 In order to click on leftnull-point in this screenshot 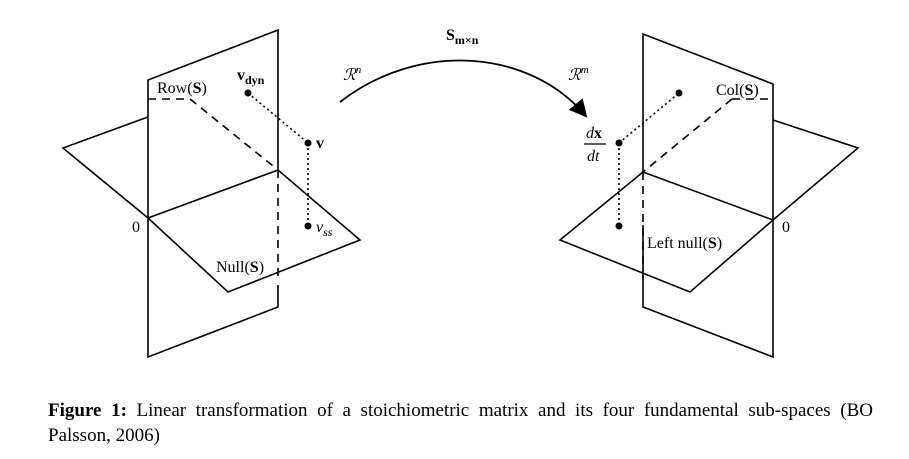, I will do `click(619, 226)`.